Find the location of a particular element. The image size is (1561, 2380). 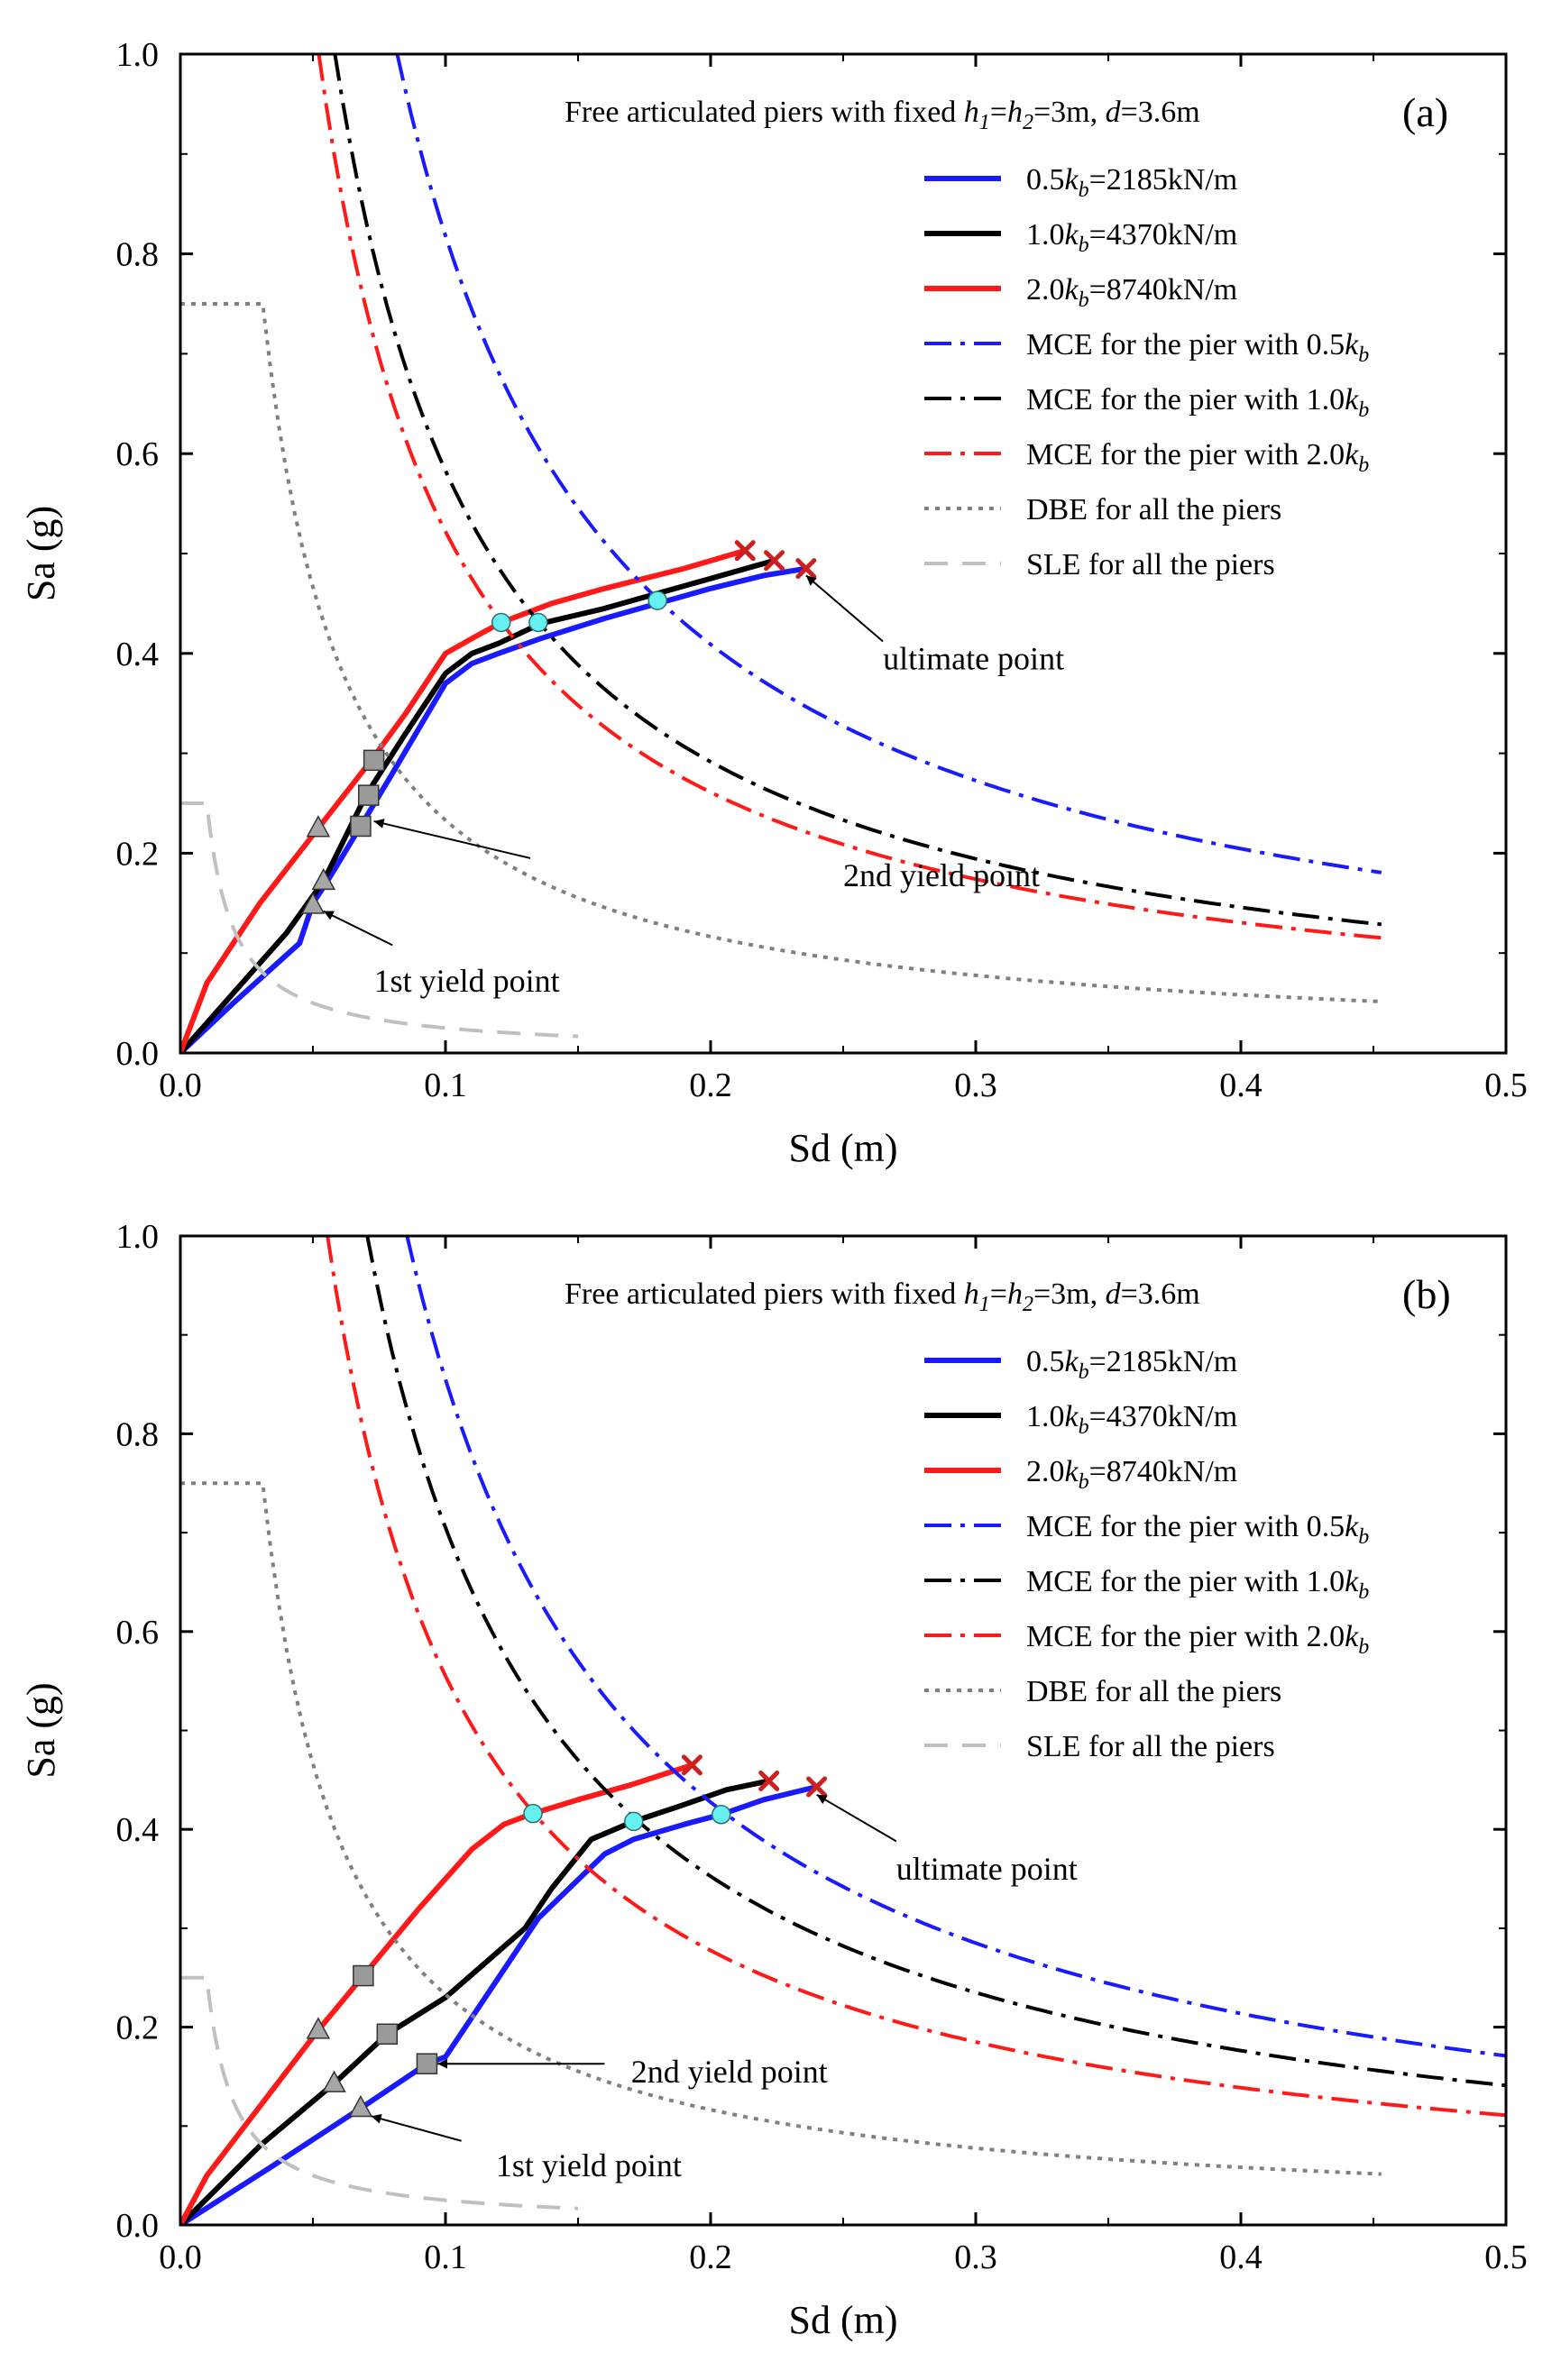

title-sub1: 1 is located at coordinates (984, 1304).